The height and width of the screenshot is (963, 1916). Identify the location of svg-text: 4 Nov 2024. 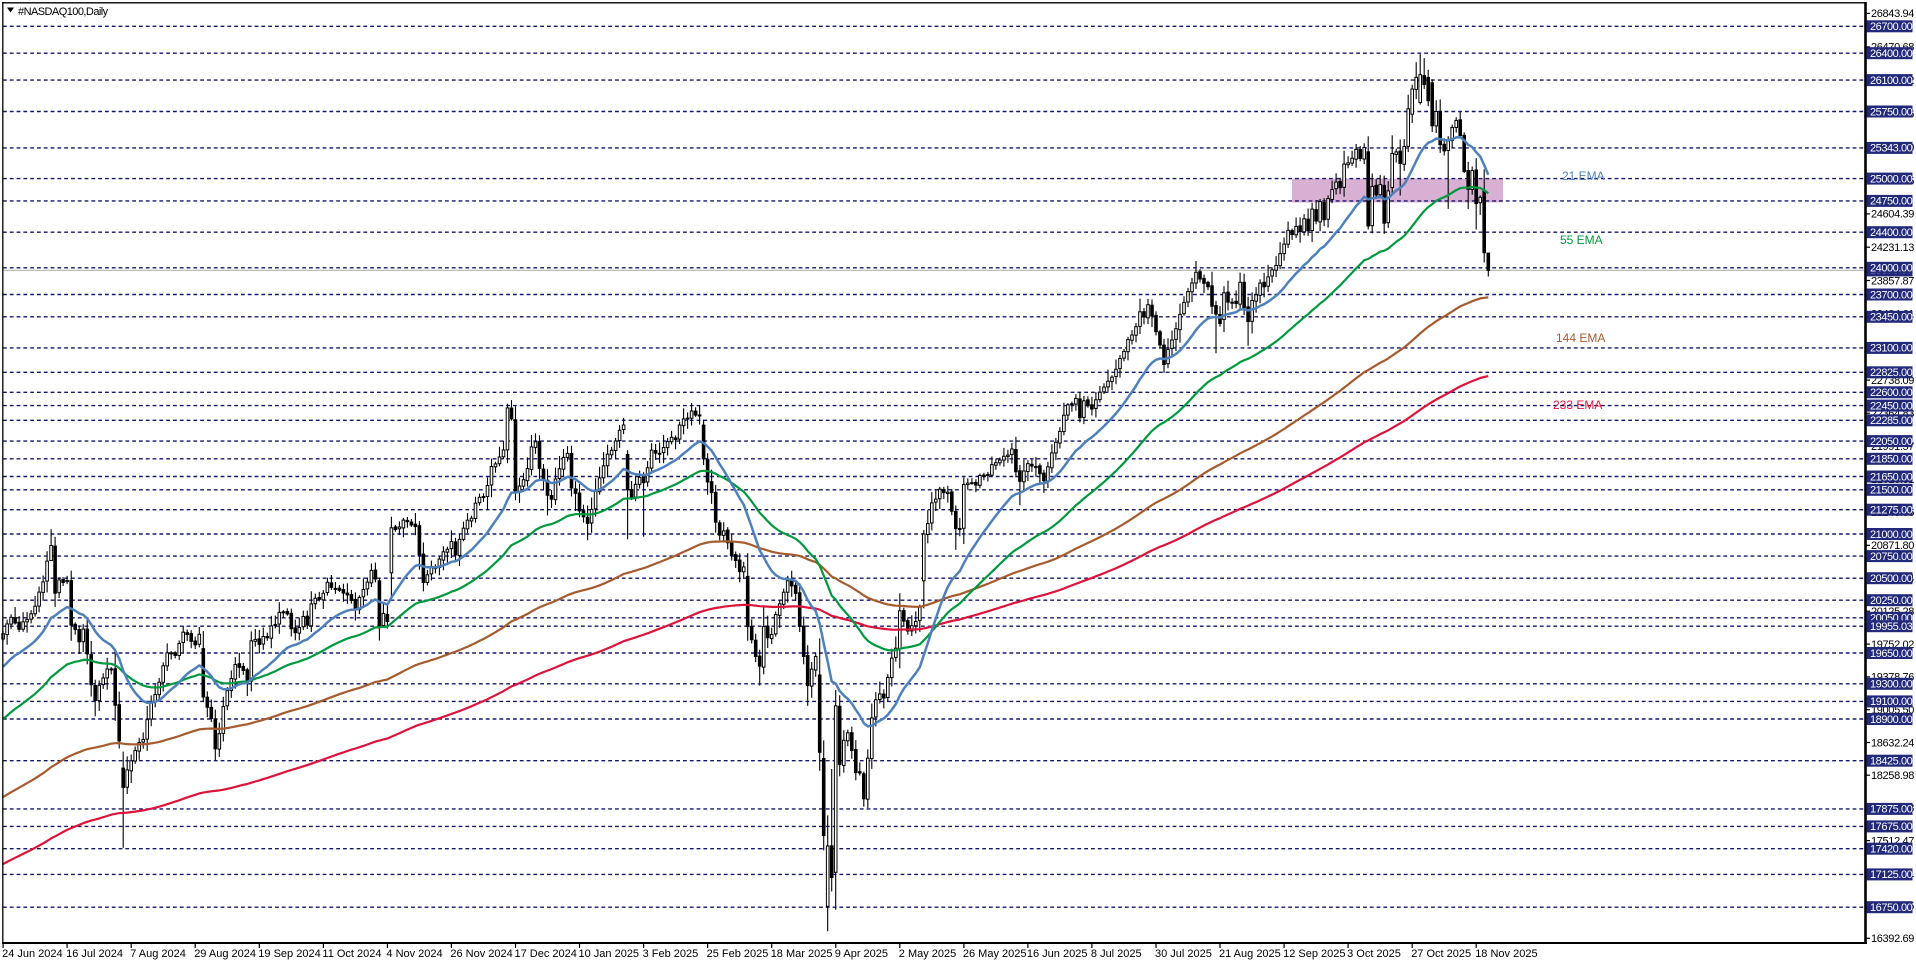
(414, 954).